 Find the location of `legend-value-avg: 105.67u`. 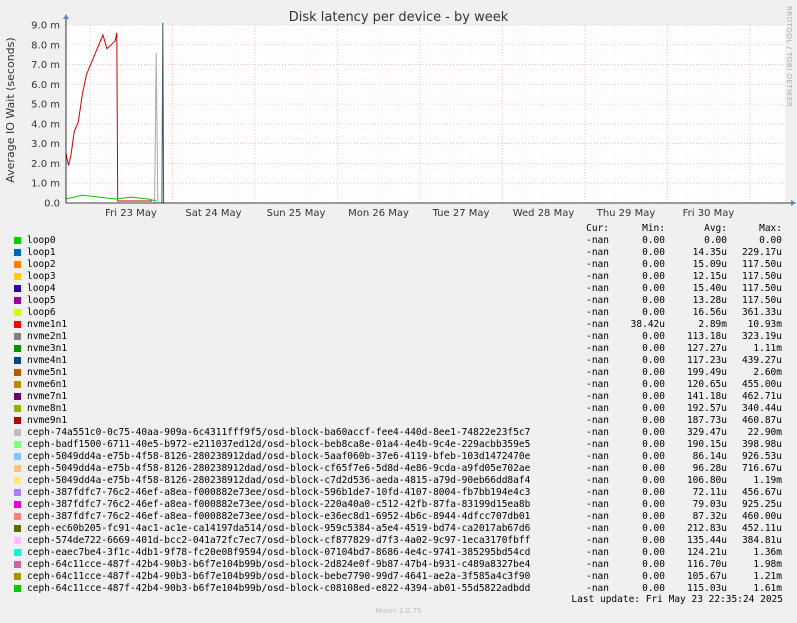

legend-value-avg: 105.67u is located at coordinates (706, 576).